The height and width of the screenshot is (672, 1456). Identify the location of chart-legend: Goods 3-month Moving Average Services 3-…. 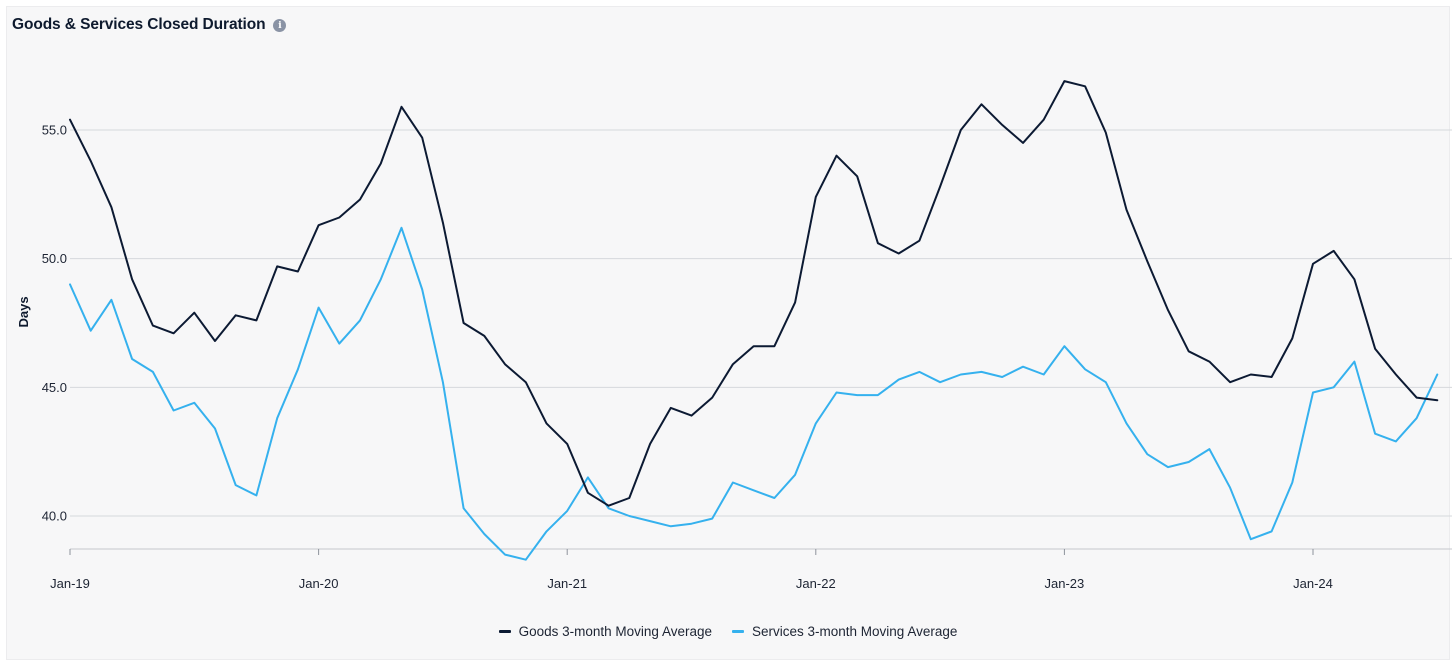
(728, 631).